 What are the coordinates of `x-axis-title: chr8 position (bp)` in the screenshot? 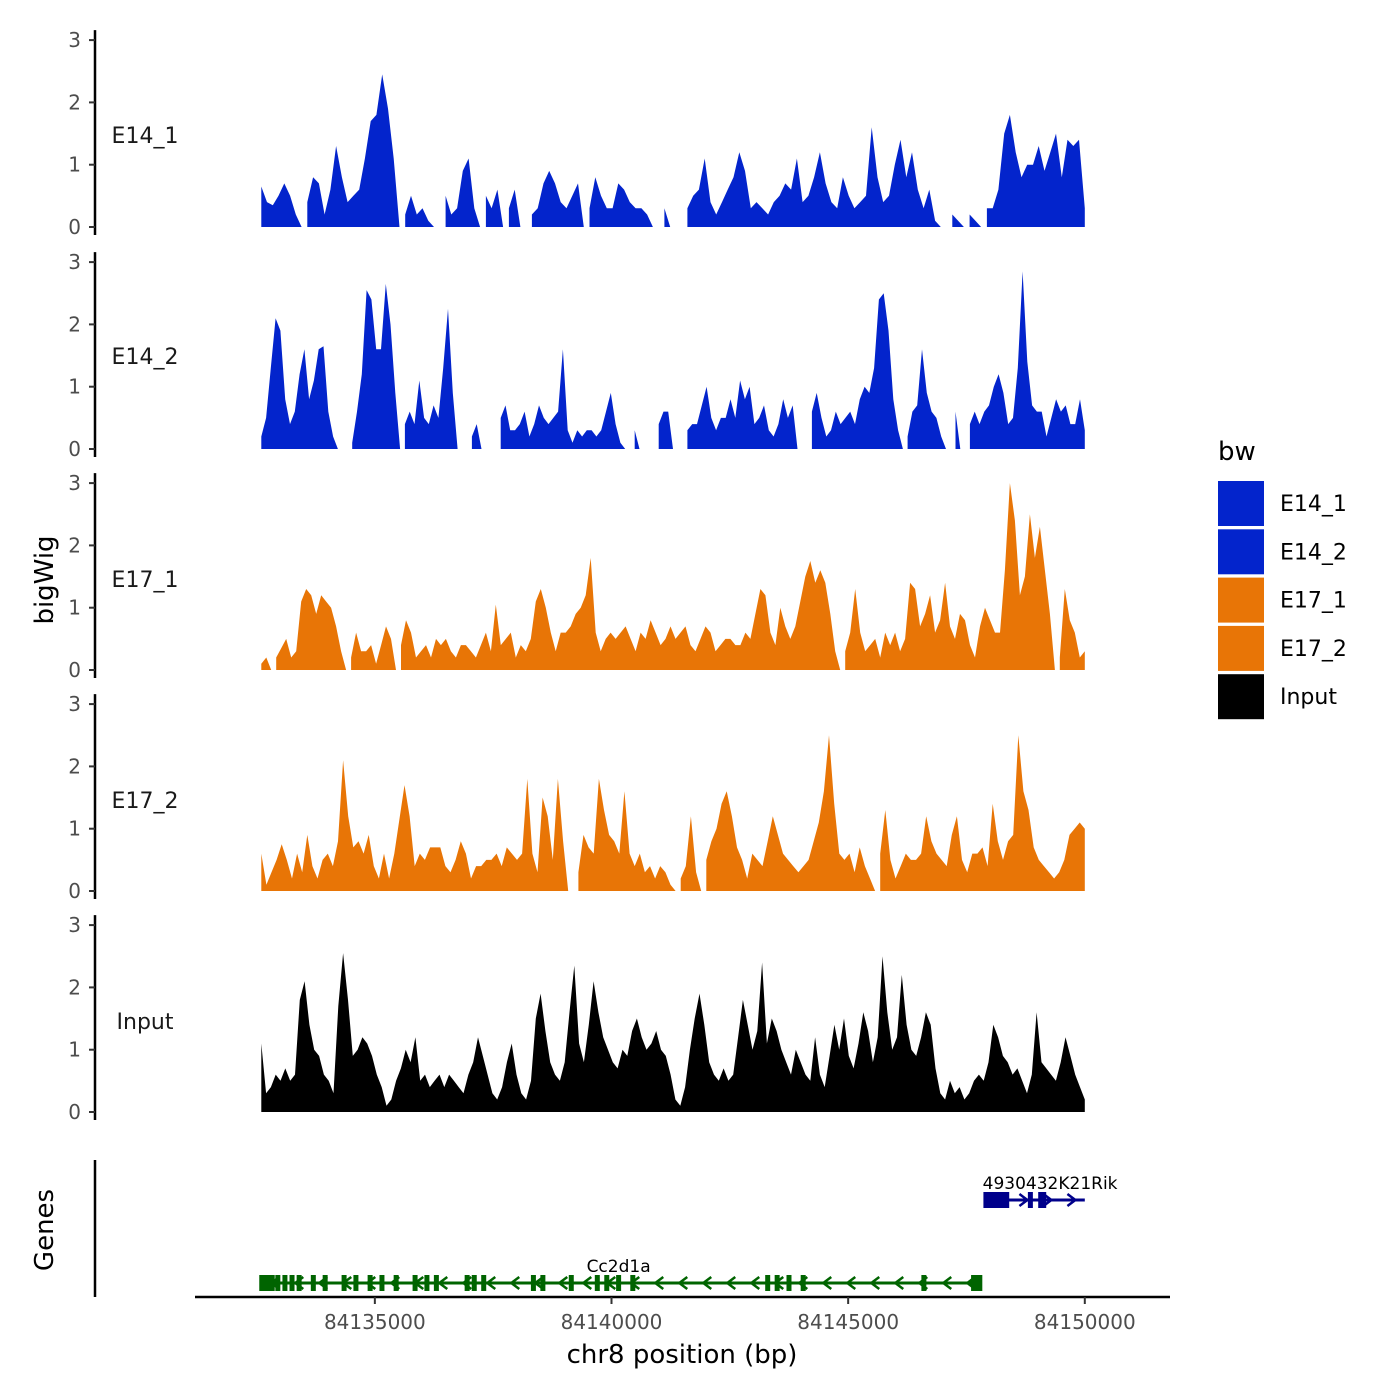 It's located at (682, 1355).